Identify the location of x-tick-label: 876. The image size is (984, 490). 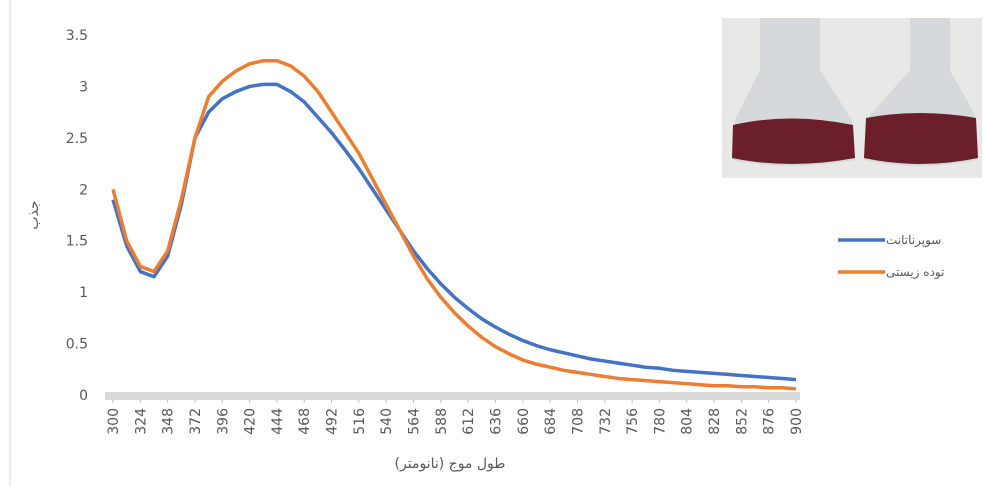
(770, 421).